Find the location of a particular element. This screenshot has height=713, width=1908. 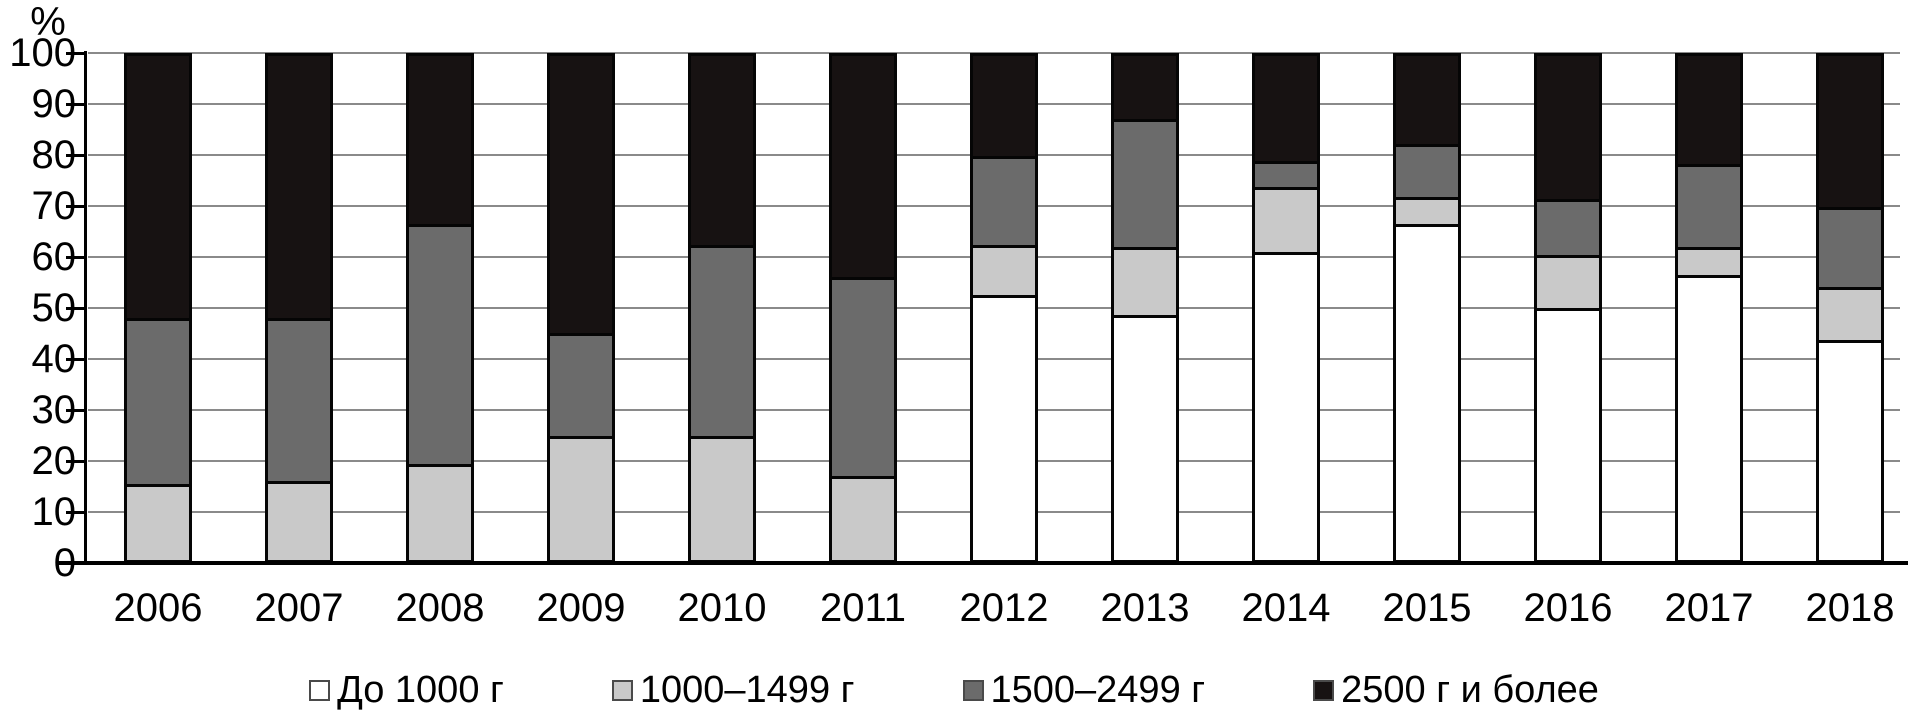

bar-2015 is located at coordinates (1427, 308).